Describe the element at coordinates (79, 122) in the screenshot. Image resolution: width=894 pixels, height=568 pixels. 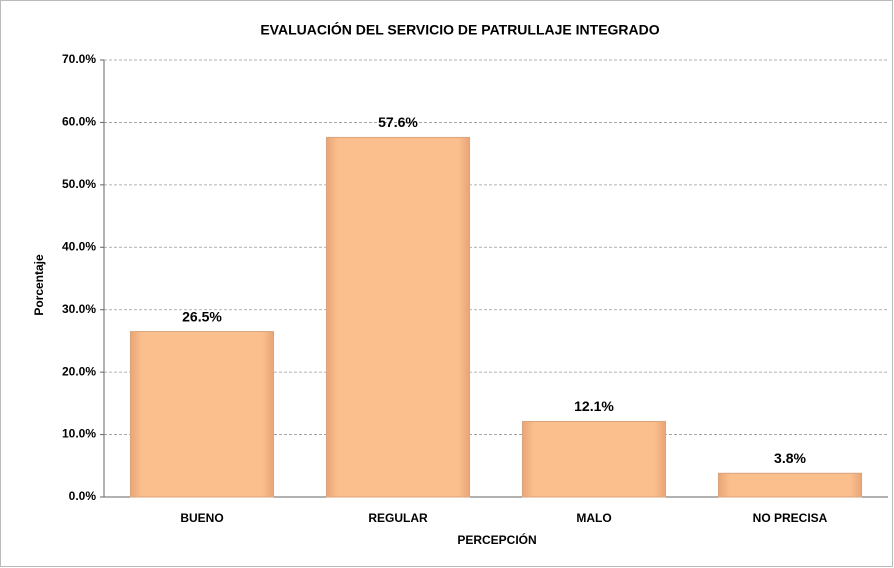
I see `y-tick-label: 60.0%` at that location.